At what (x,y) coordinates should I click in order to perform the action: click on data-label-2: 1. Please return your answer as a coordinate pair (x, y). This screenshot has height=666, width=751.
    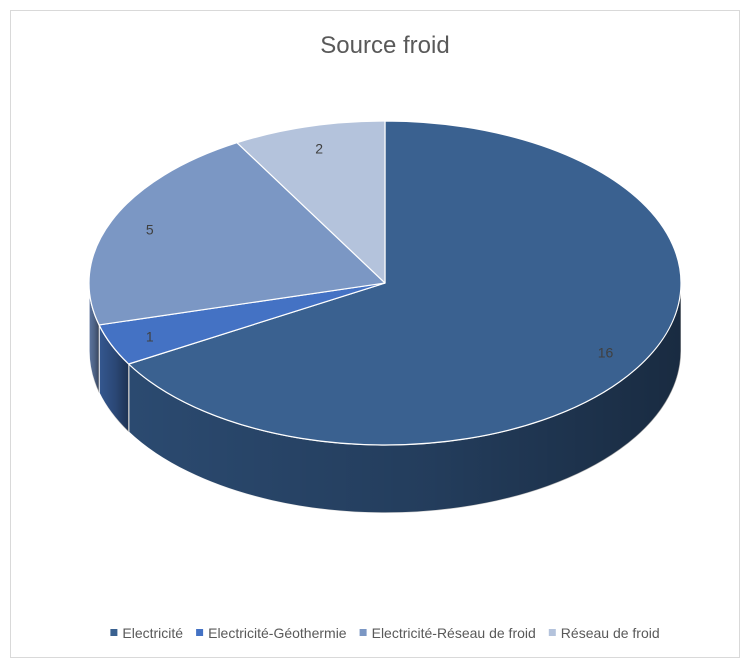
    Looking at the image, I should click on (150, 336).